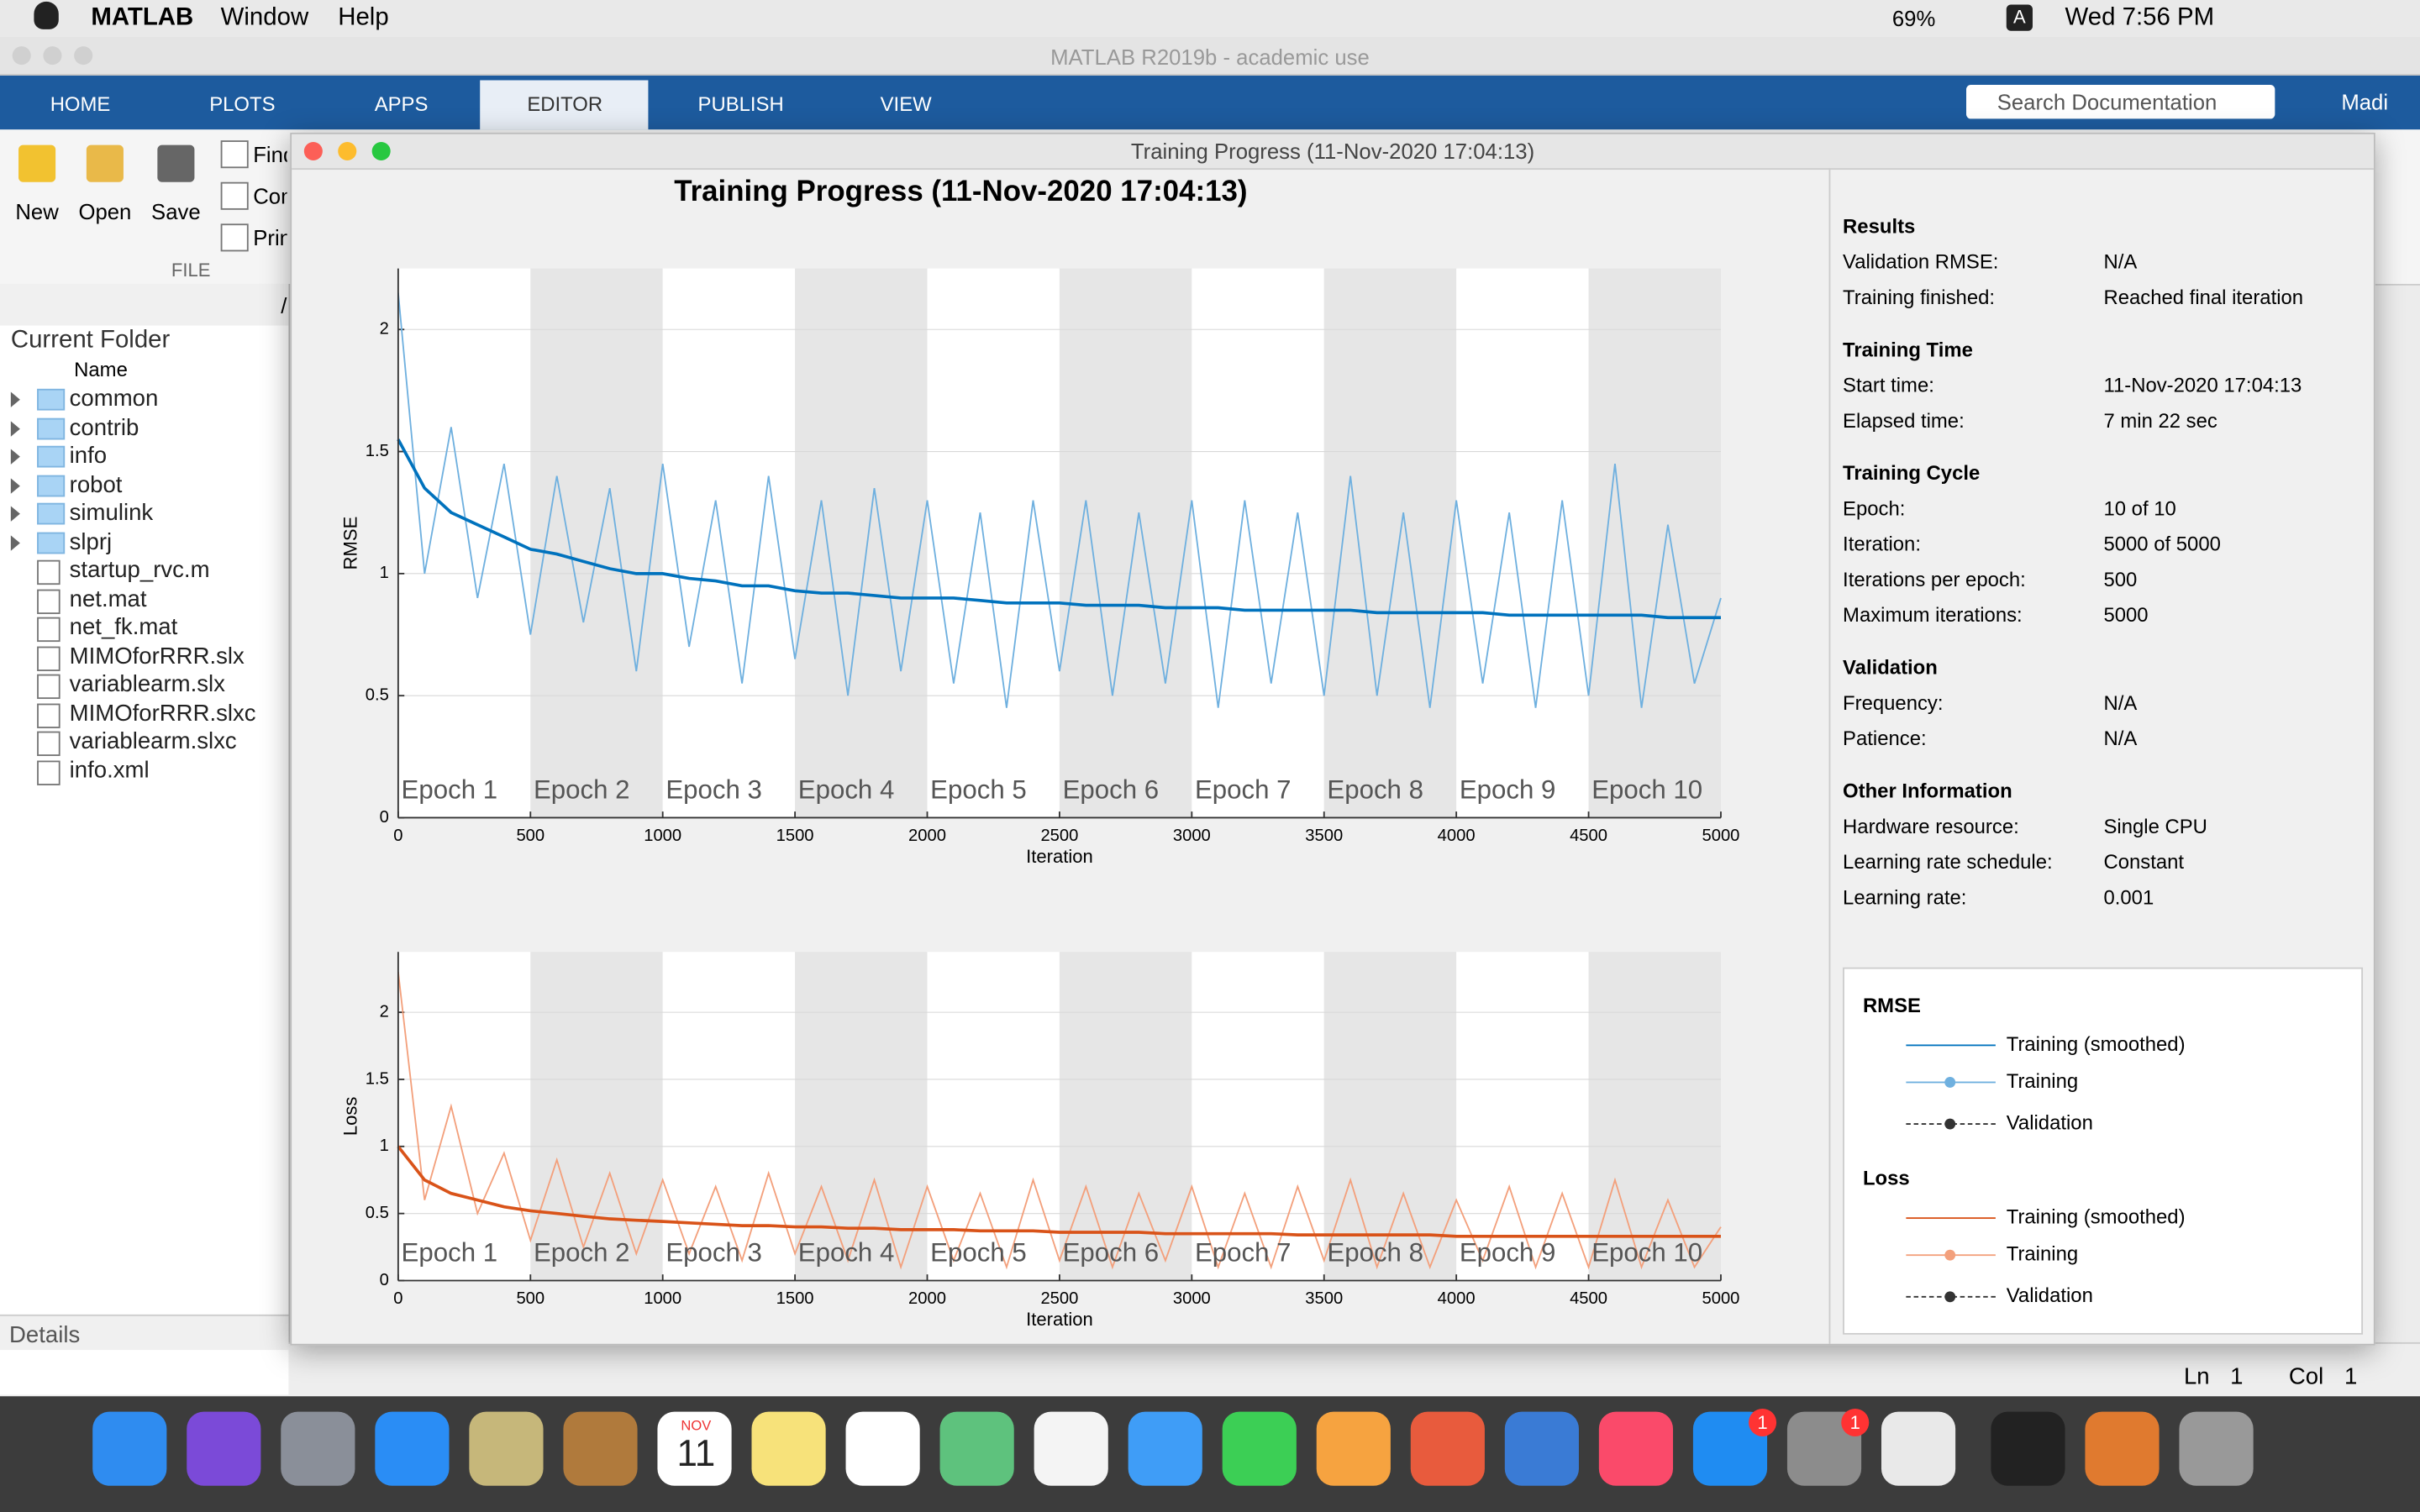 The image size is (2420, 1512). What do you see at coordinates (101, 369) in the screenshot?
I see `column-header: Name` at bounding box center [101, 369].